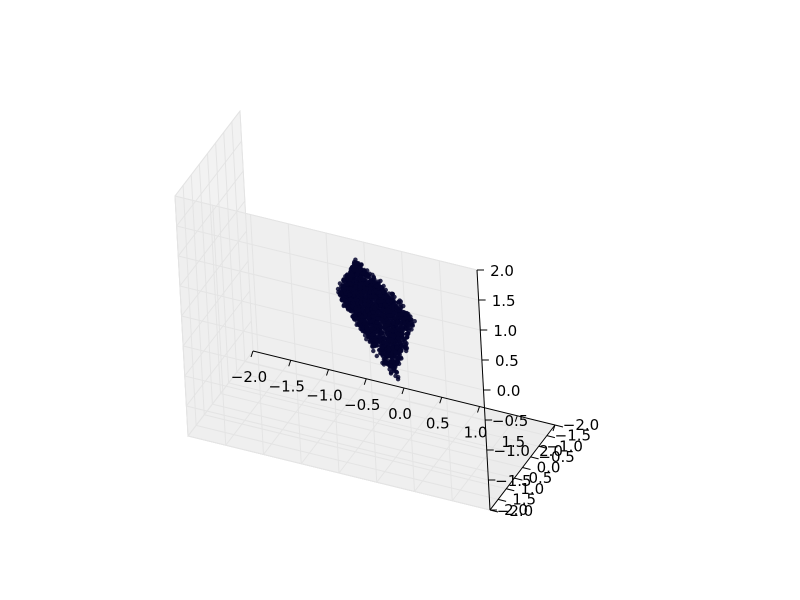 This screenshot has height=600, width=800. Describe the element at coordinates (556, 457) in the screenshot. I see `y-tick-label: −0.5` at that location.